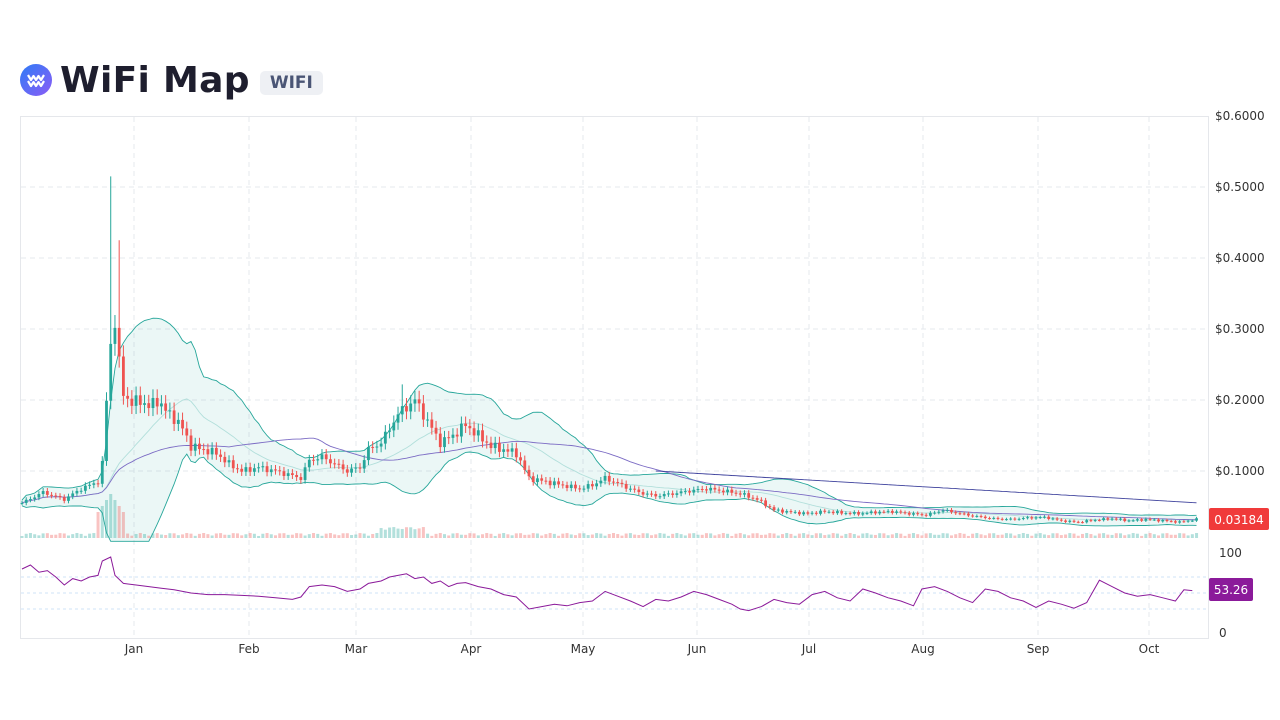 The image size is (1280, 720). I want to click on ticker-badge: WIFI, so click(291, 83).